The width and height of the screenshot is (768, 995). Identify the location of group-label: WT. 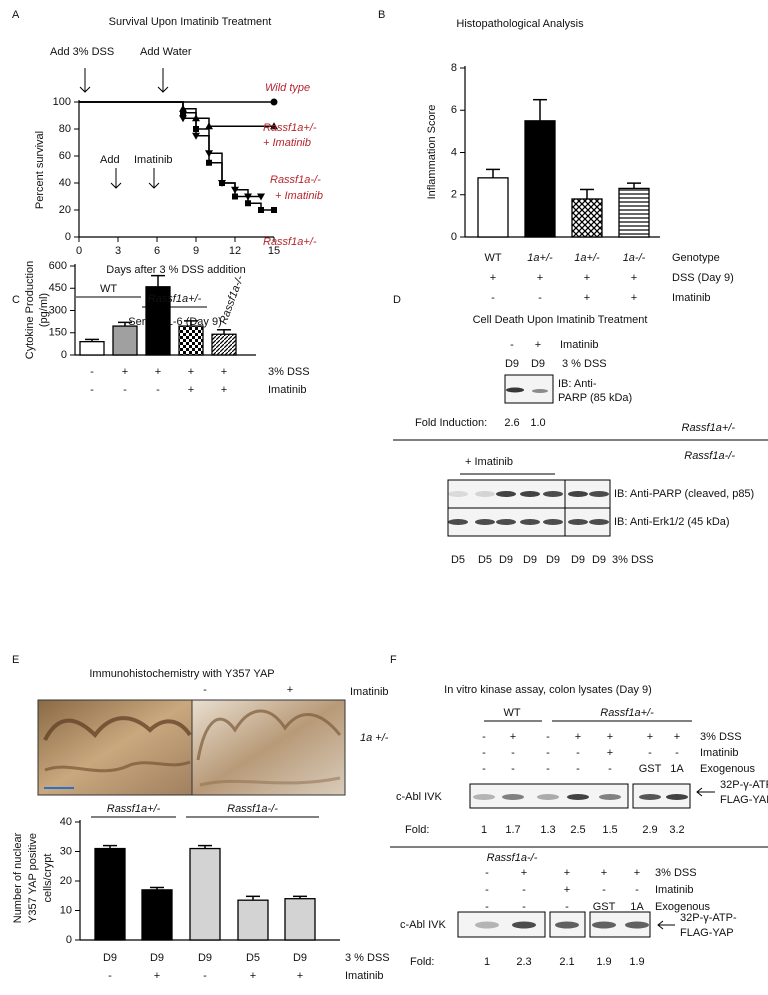
(108, 289).